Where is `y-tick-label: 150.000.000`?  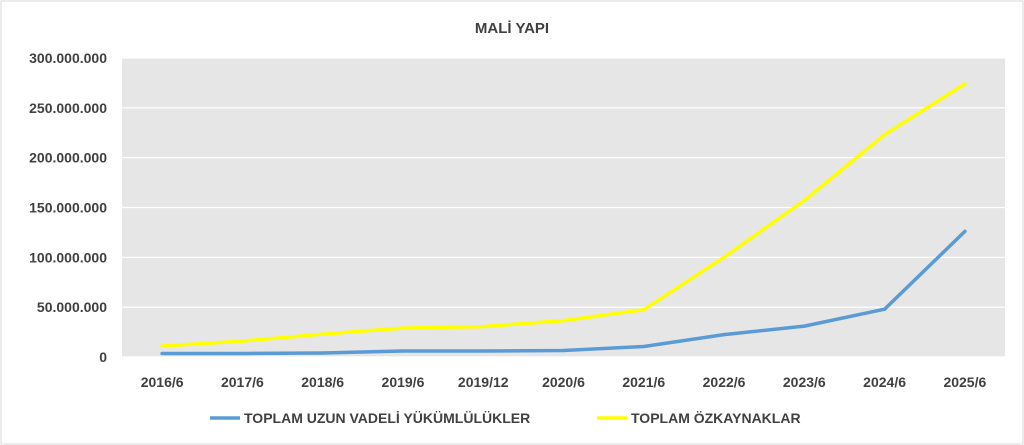 y-tick-label: 150.000.000 is located at coordinates (68, 208).